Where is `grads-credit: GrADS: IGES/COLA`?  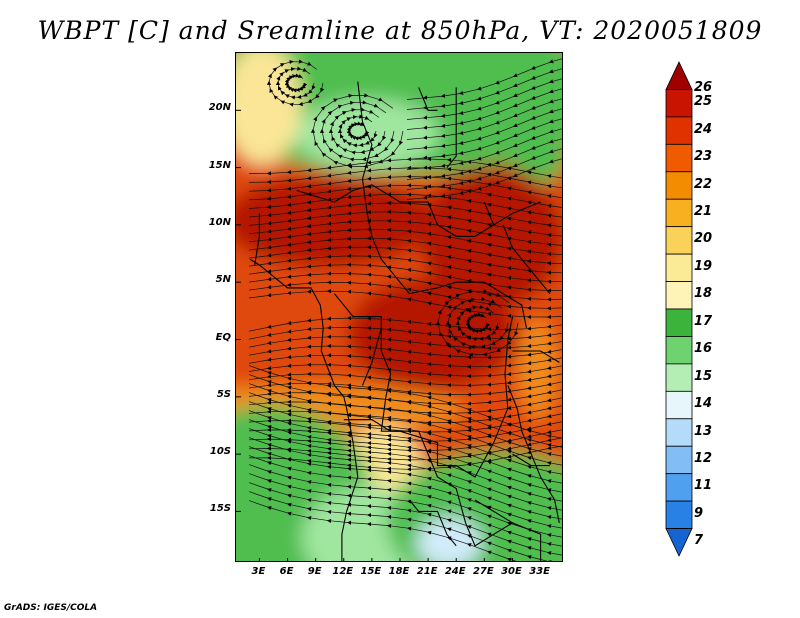 grads-credit: GrADS: IGES/COLA is located at coordinates (51, 608).